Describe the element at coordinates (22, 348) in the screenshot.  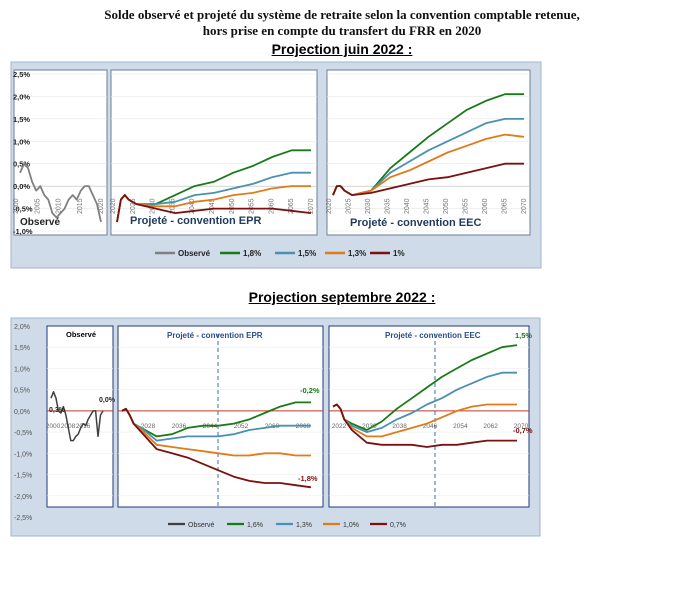
I see `chart2-ytick-label: 1,5%` at that location.